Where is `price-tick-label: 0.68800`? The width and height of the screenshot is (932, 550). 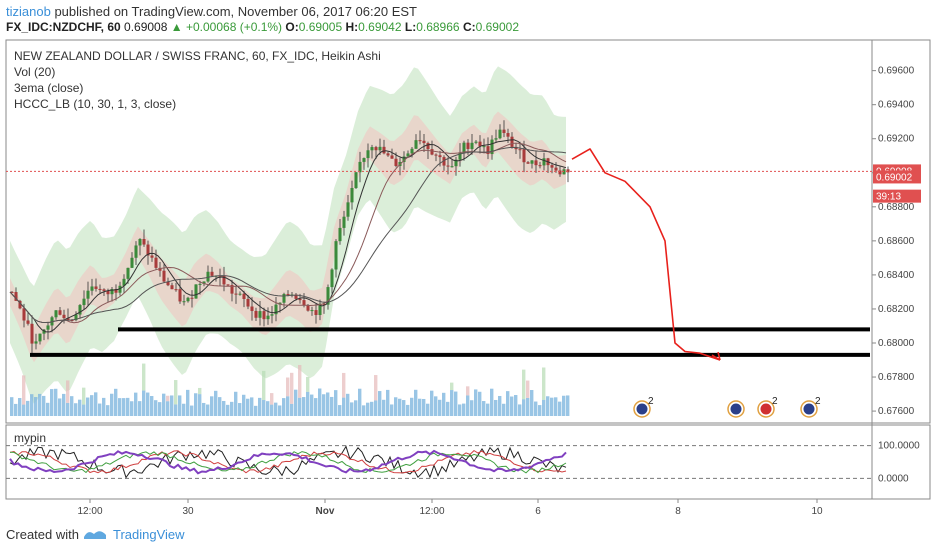 price-tick-label: 0.68800 is located at coordinates (896, 207).